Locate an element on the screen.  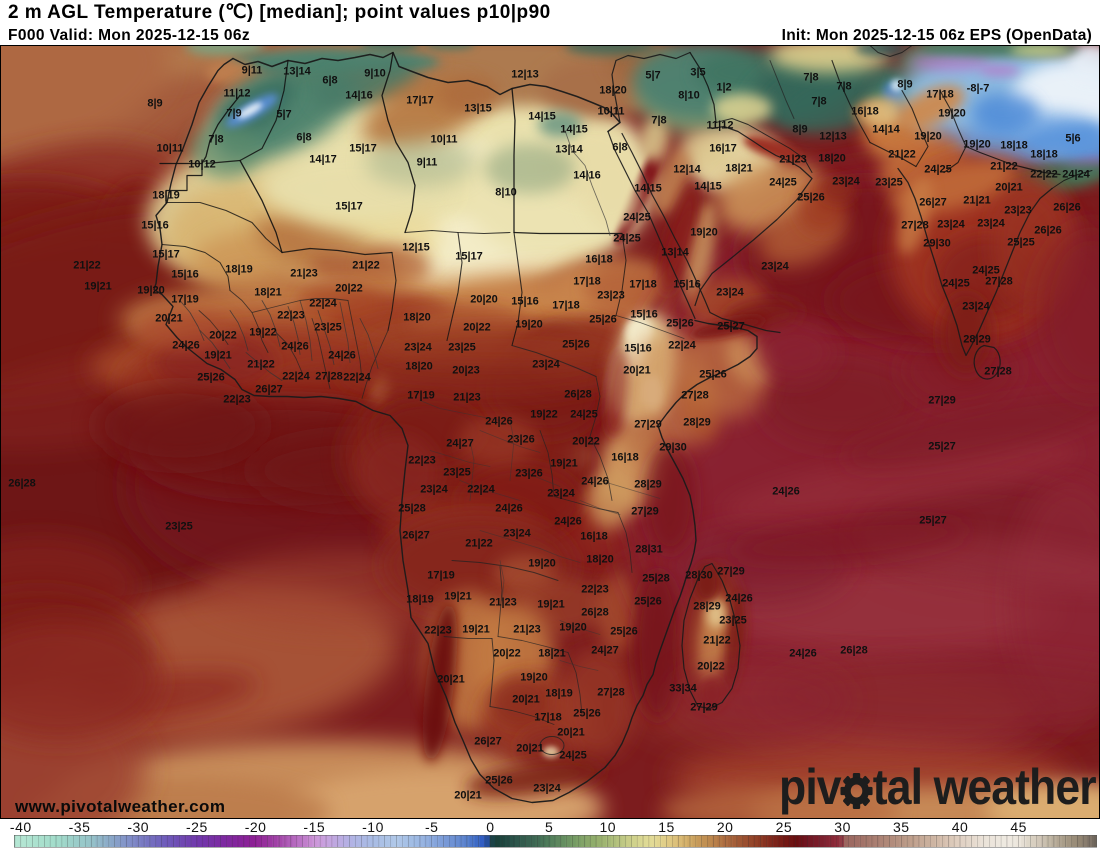
svg-text: 24|24 is located at coordinates (1076, 174).